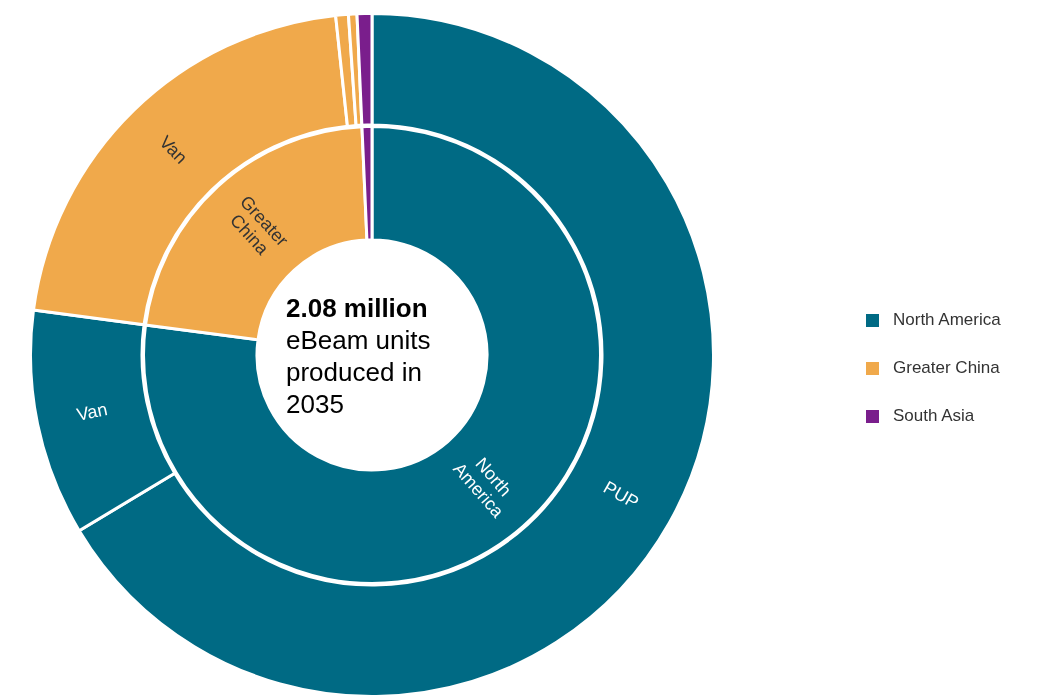  I want to click on slice-label: PUP, so click(621, 495).